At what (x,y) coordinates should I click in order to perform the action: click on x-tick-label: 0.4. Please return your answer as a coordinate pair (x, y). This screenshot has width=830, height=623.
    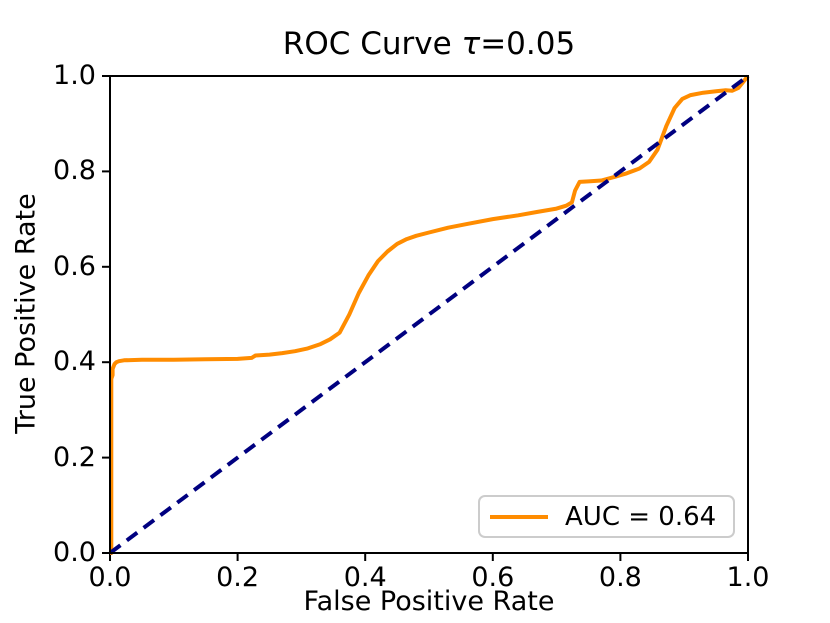
    Looking at the image, I should click on (365, 577).